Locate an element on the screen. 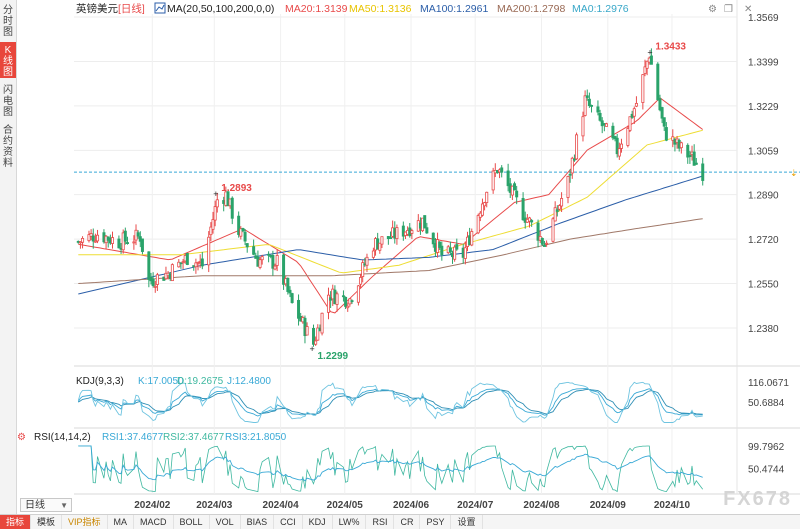 This screenshot has height=529, width=800. side-tab-label: K线图 is located at coordinates (8, 61).